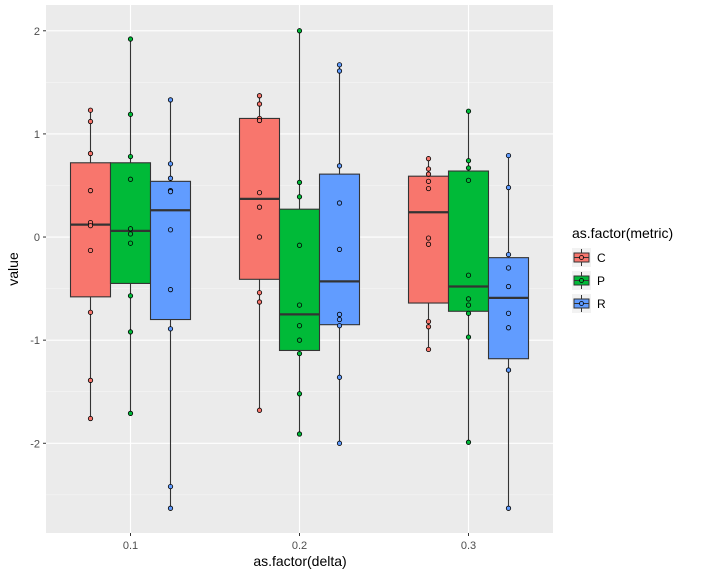 The image size is (704, 576). What do you see at coordinates (508, 331) in the screenshot?
I see `box-R-0.3` at bounding box center [508, 331].